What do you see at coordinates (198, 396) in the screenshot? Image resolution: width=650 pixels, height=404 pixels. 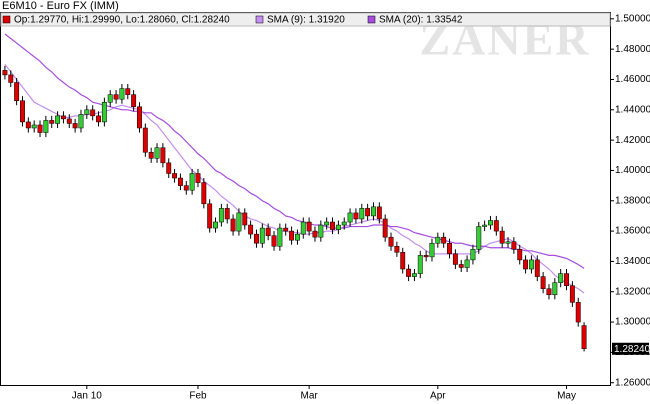 I see `x-tick-label: Feb` at bounding box center [198, 396].